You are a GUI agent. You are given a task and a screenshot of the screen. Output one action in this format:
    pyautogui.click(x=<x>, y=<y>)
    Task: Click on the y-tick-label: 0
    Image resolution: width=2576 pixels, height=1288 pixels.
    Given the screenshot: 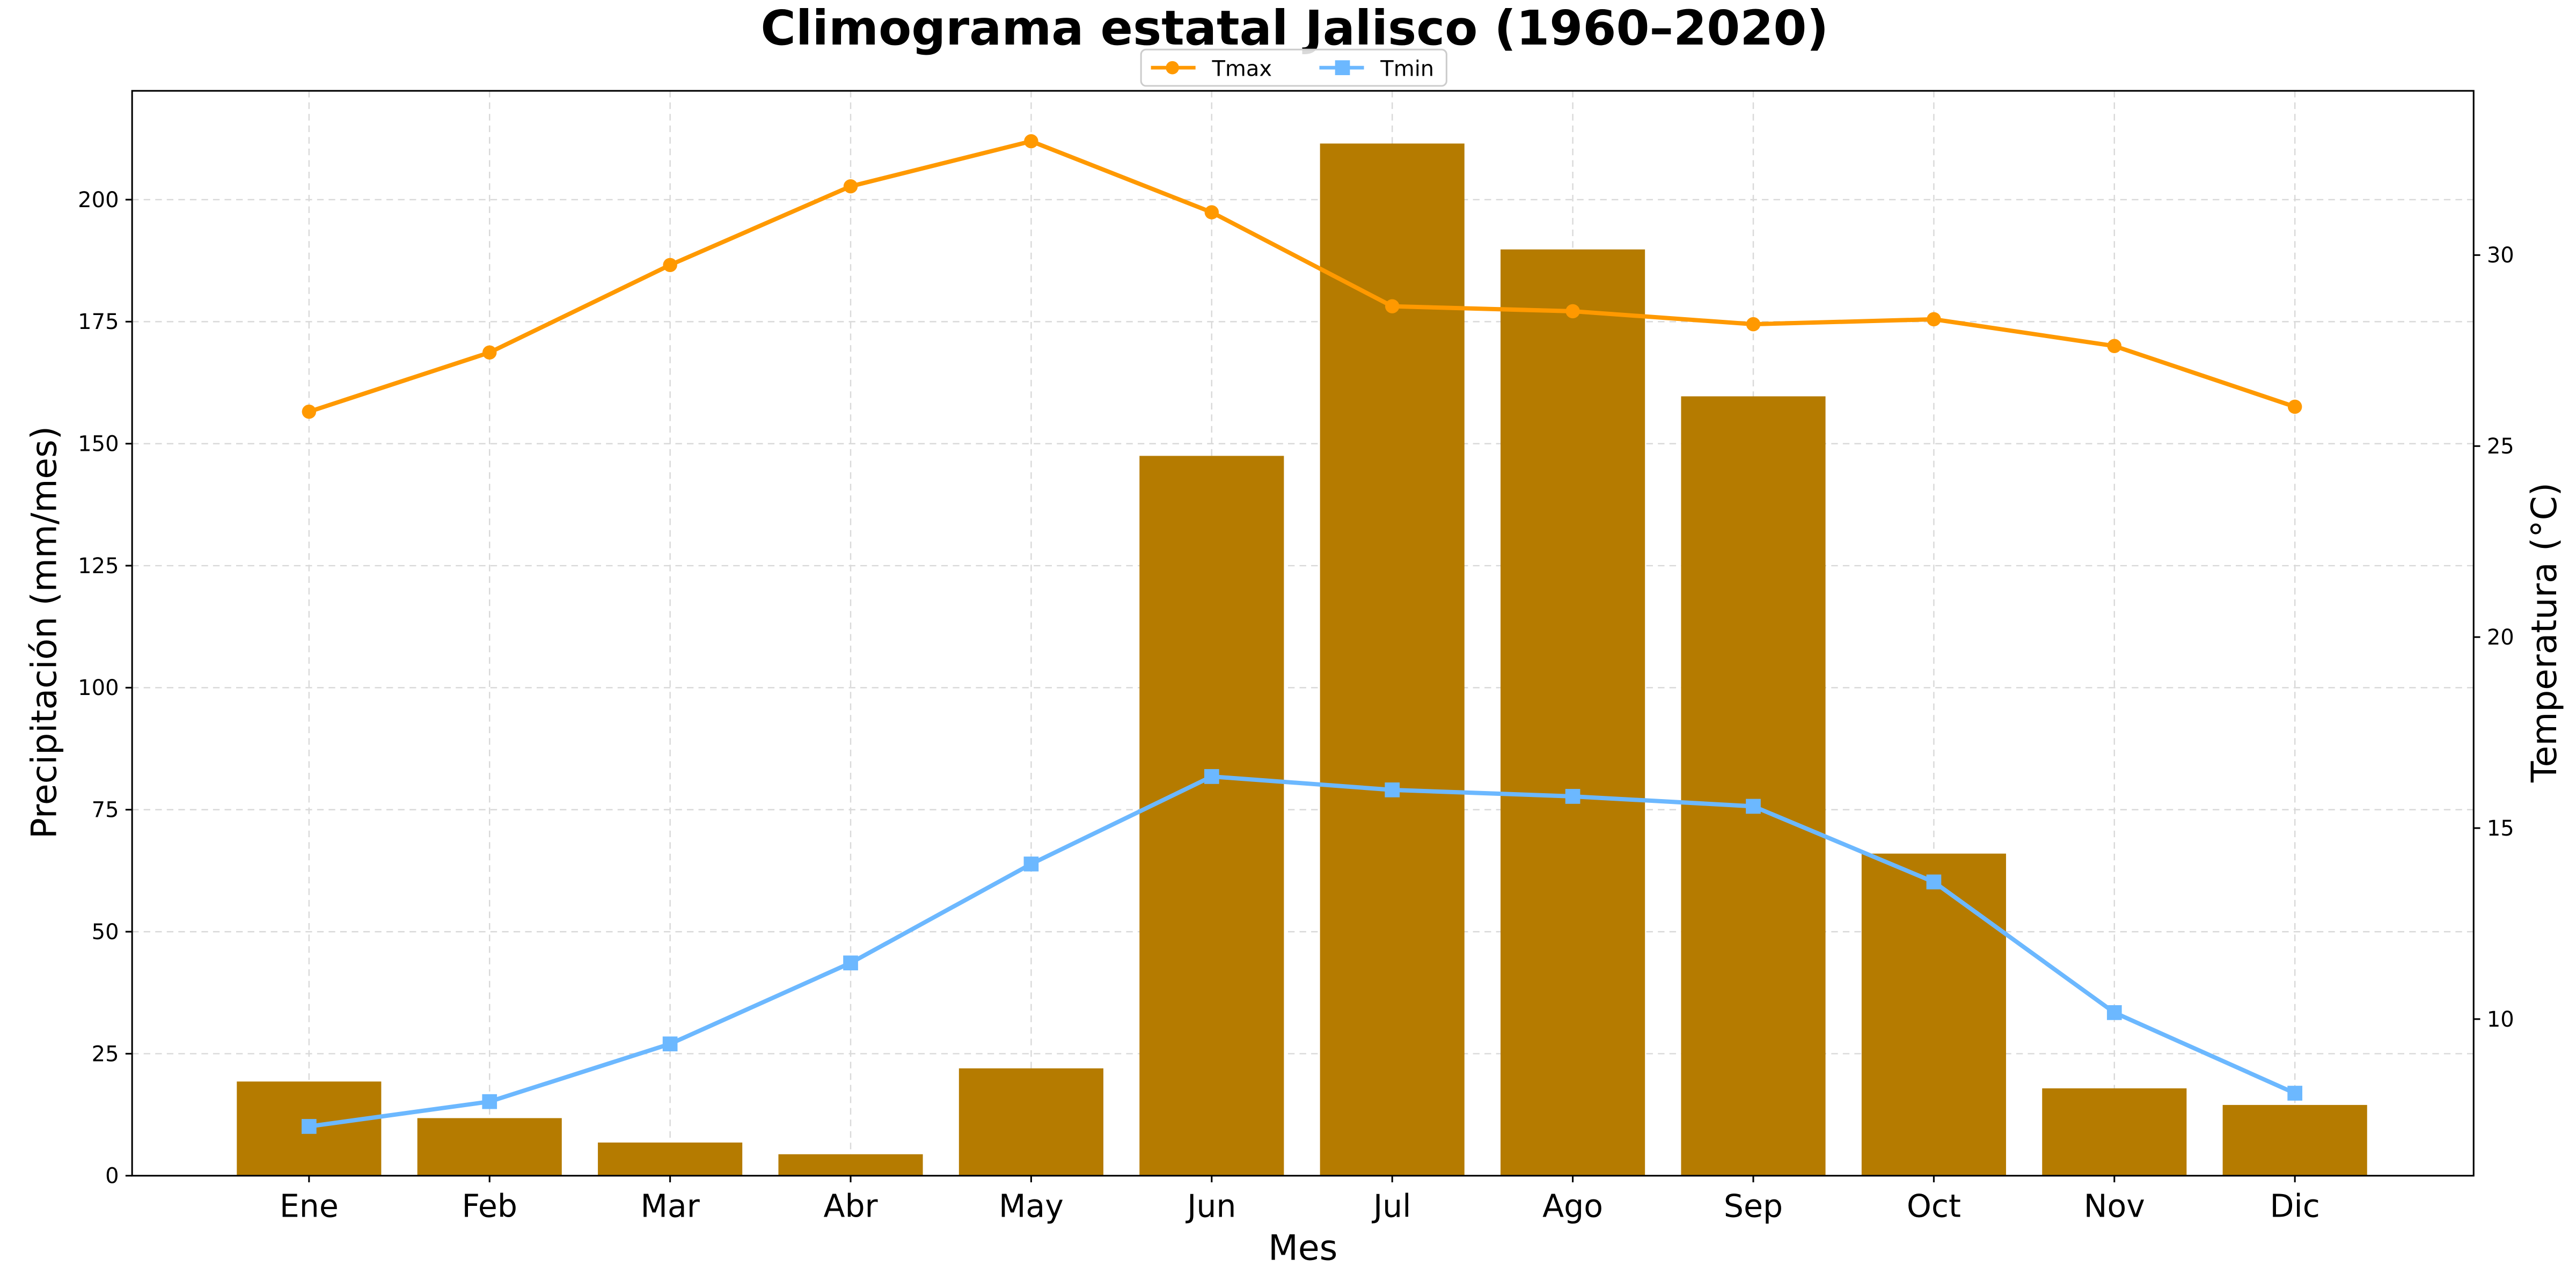 What is the action you would take?
    pyautogui.click(x=112, y=1176)
    